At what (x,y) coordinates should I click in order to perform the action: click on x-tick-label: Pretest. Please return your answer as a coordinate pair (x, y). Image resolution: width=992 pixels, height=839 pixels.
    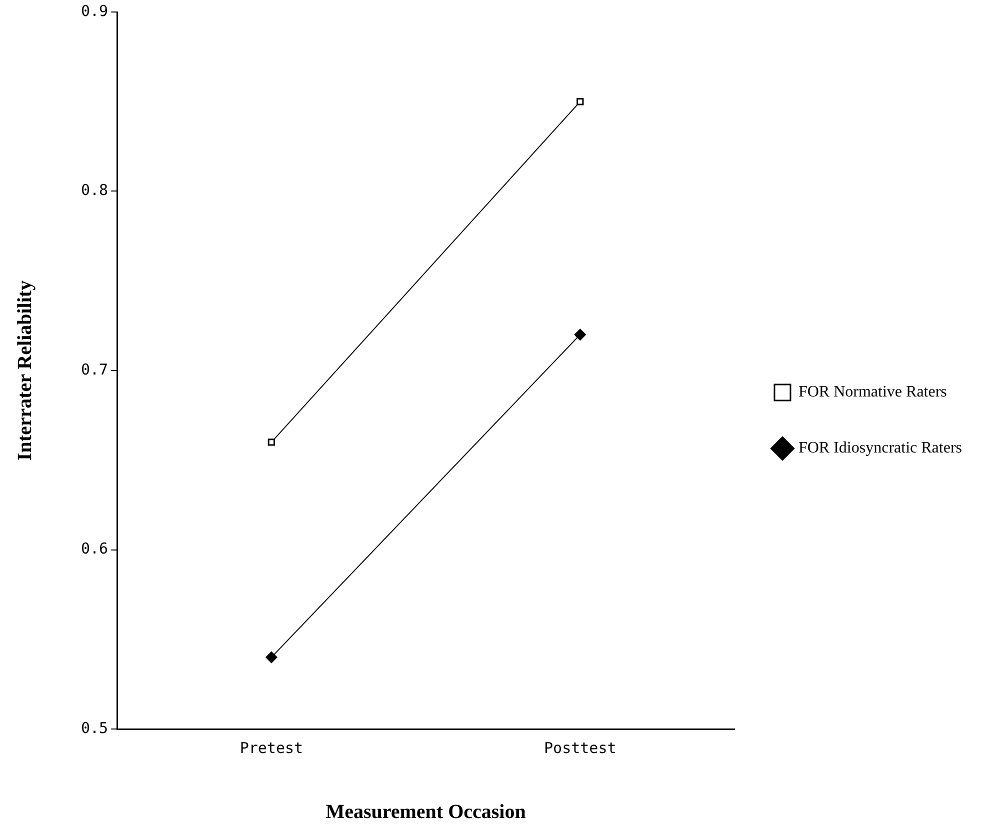
    Looking at the image, I should click on (272, 747).